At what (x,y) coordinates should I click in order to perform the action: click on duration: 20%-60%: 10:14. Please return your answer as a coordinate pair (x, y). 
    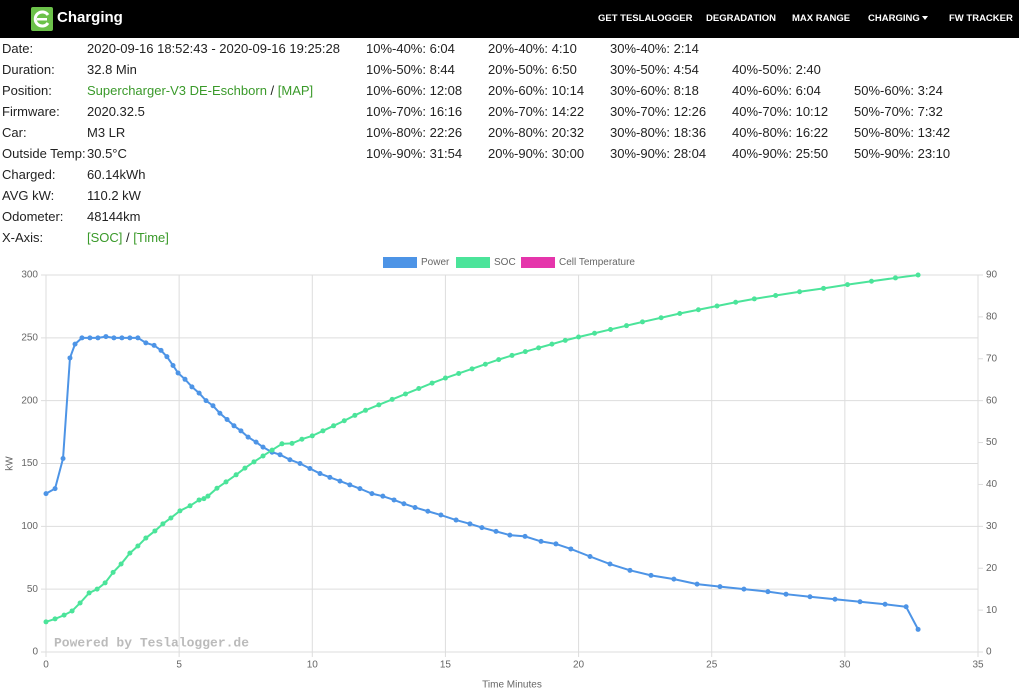
    Looking at the image, I should click on (536, 90).